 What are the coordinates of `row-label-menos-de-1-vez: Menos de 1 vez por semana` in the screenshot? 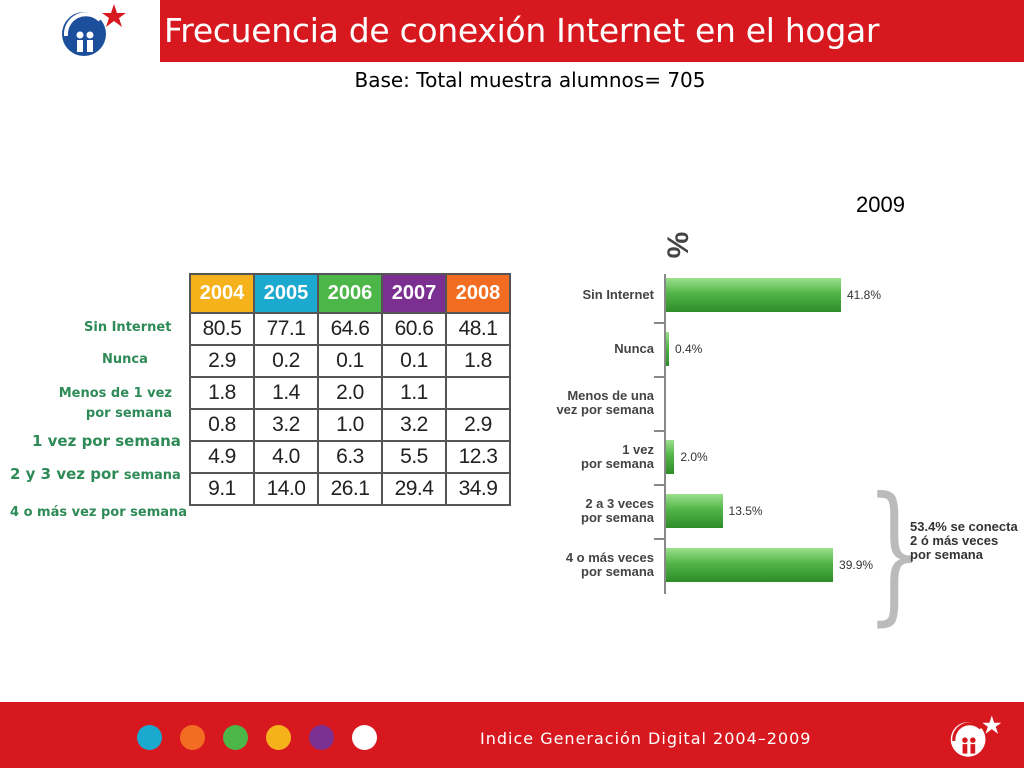 It's located at (115, 403).